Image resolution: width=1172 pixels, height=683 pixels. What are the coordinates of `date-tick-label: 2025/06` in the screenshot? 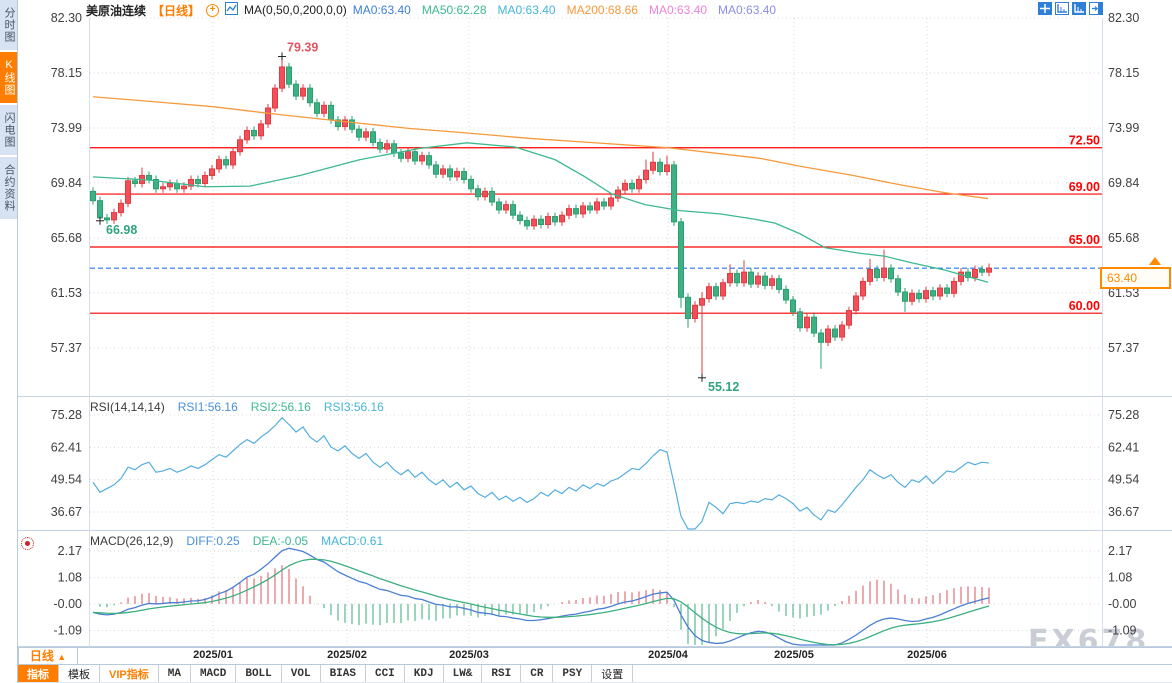 It's located at (927, 655).